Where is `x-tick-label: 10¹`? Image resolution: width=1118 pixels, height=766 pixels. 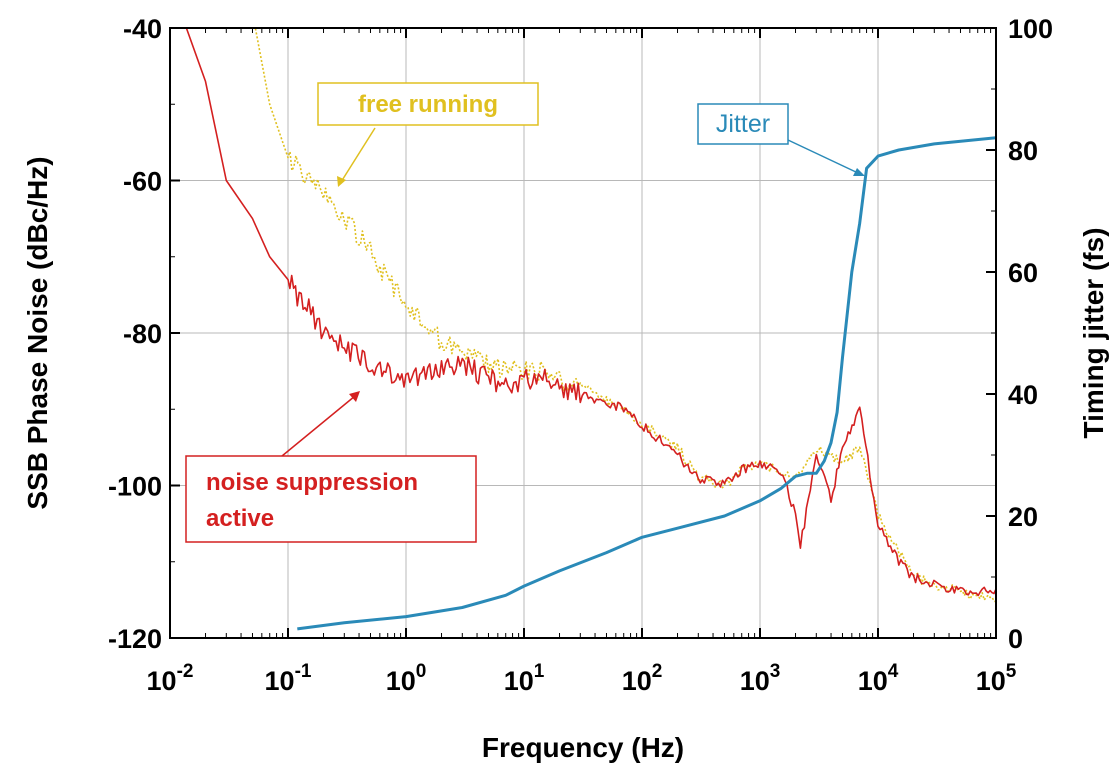 x-tick-label: 10¹ is located at coordinates (524, 678).